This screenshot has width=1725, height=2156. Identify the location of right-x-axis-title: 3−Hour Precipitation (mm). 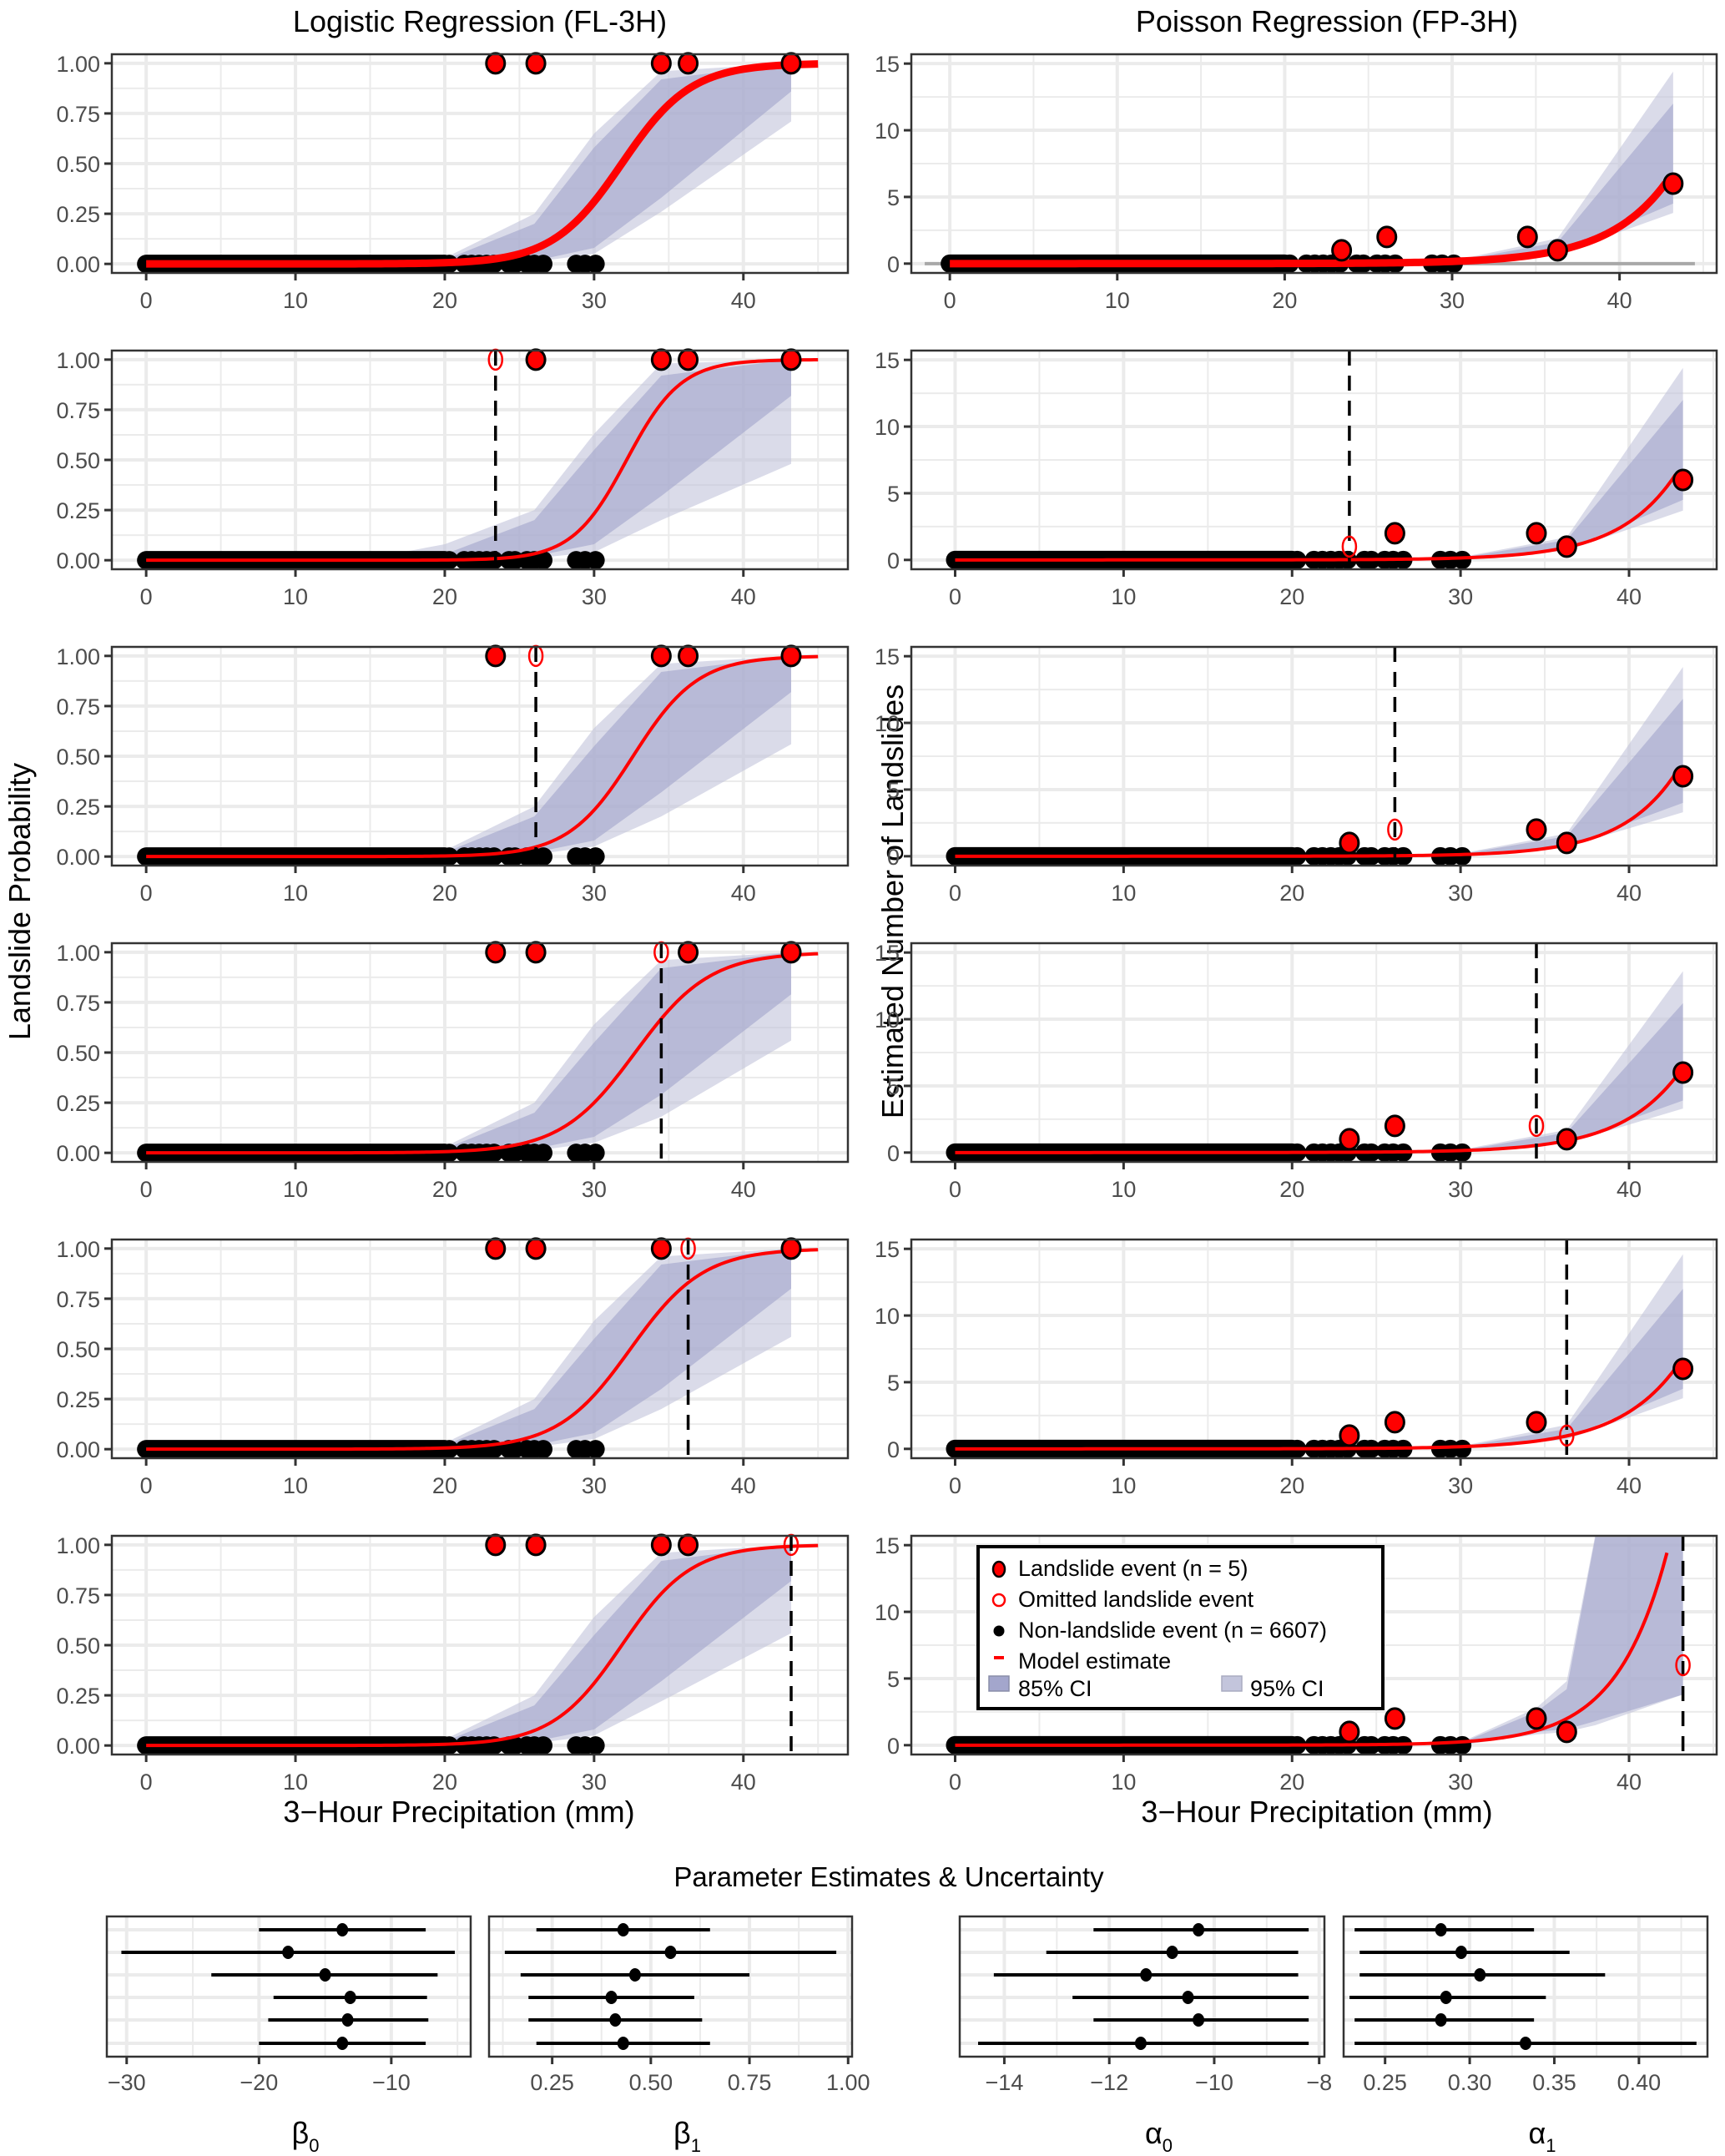
(1317, 1812).